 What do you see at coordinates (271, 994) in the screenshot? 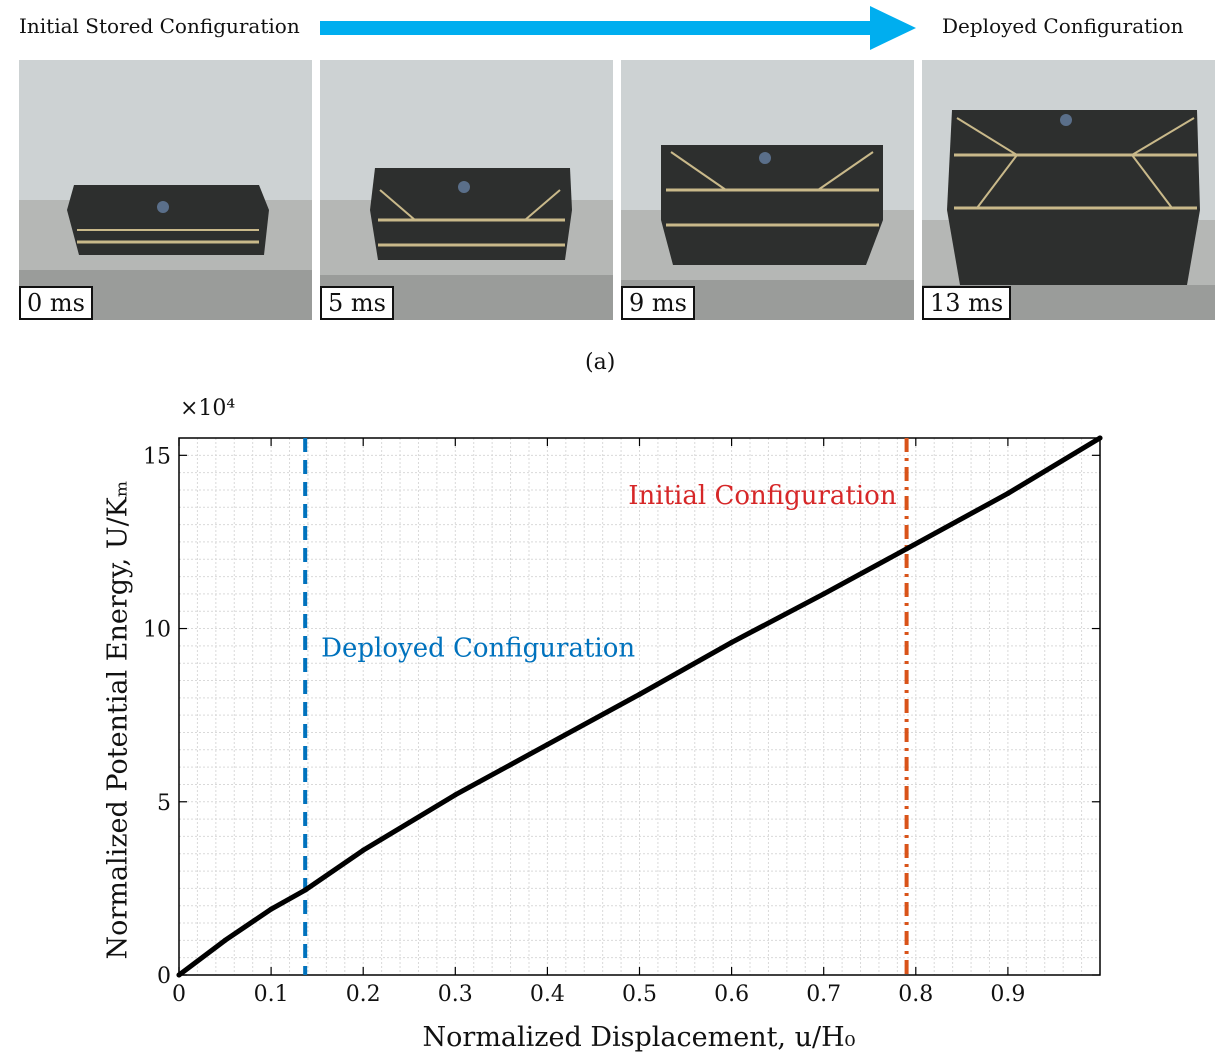
I see `x-tick-label: 0.1` at bounding box center [271, 994].